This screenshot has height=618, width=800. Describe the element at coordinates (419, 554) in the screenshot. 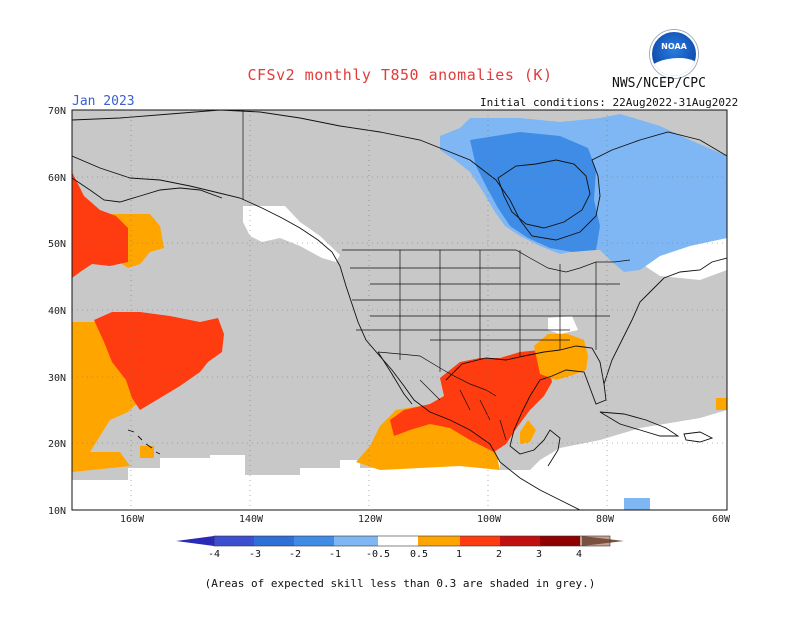

I see `colorbar-label: 0.5` at that location.